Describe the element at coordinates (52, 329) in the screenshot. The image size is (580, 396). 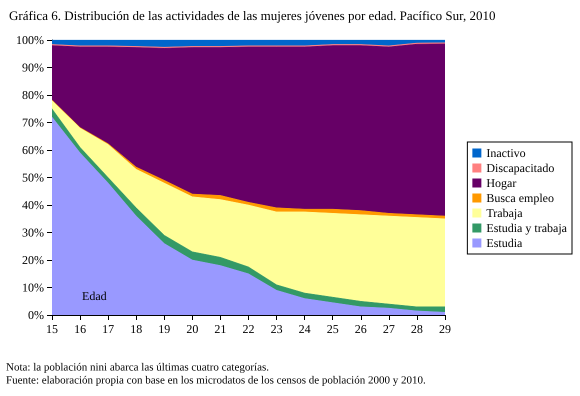
I see `x-tick-label: 15` at that location.